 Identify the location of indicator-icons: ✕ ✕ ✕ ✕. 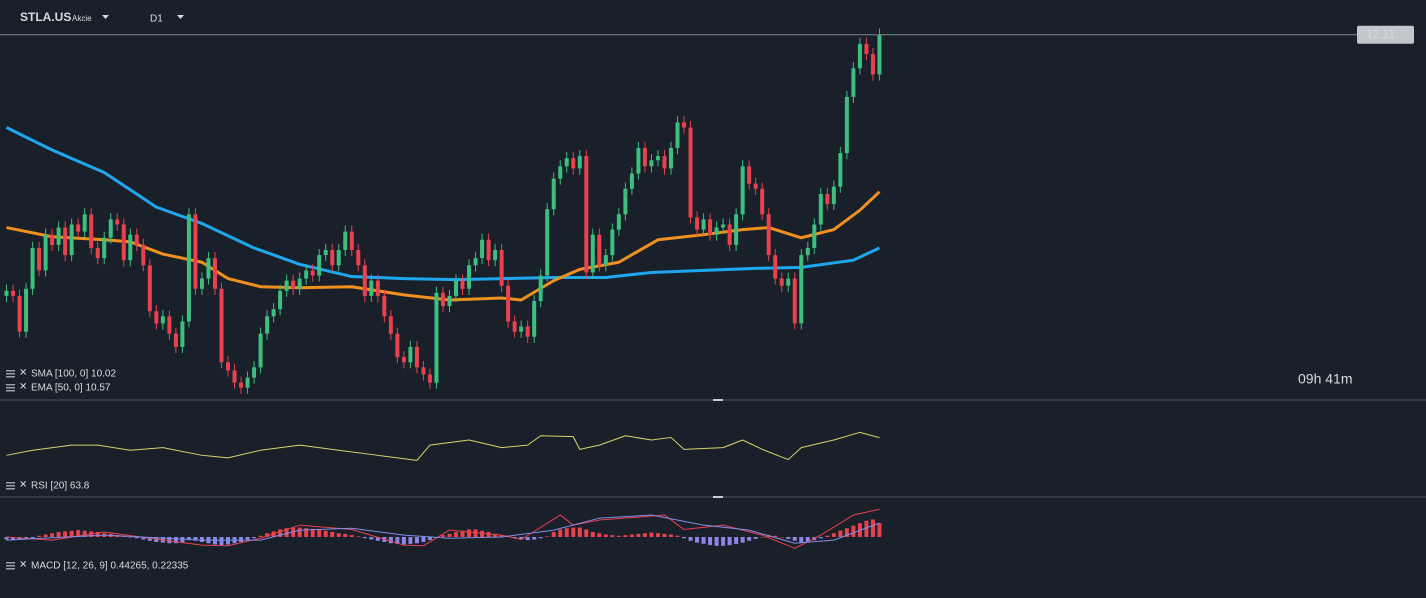
(16, 469).